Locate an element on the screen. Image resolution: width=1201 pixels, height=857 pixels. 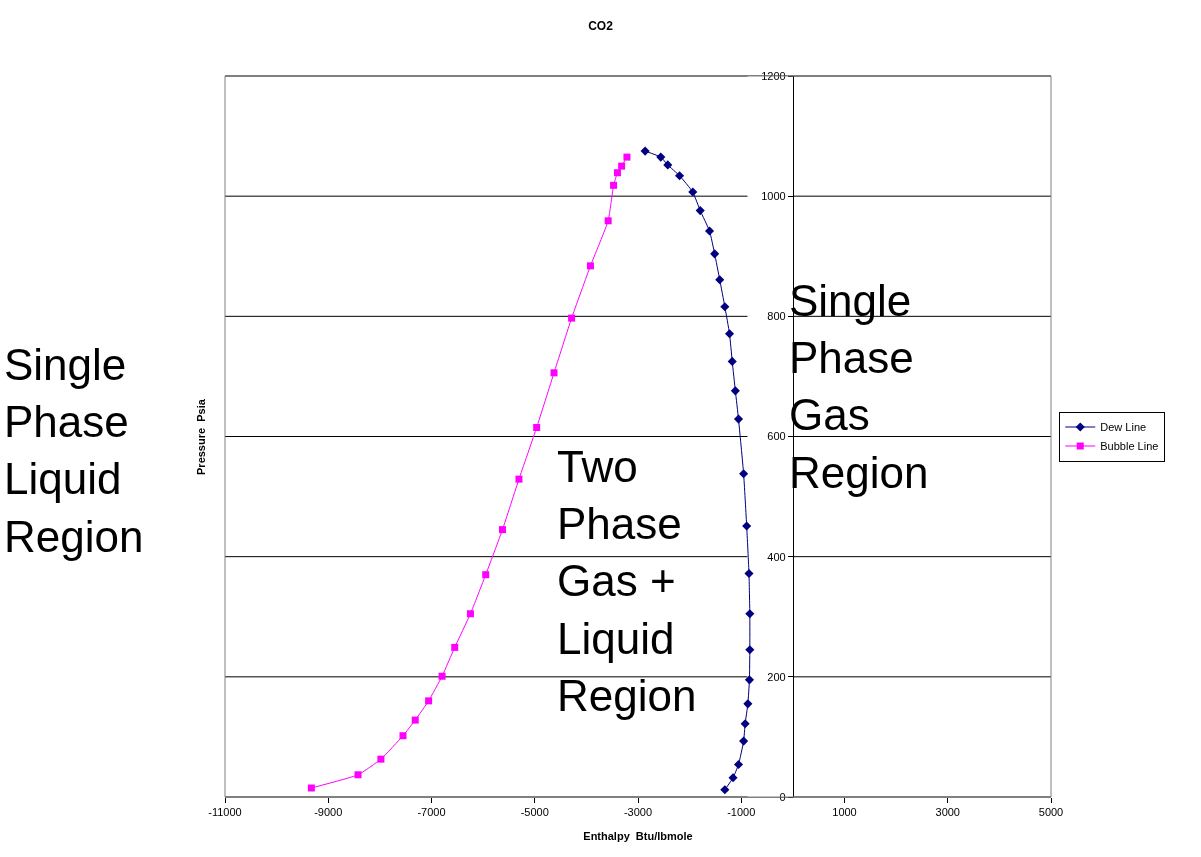
x-tick-label: -5000 is located at coordinates (534, 812).